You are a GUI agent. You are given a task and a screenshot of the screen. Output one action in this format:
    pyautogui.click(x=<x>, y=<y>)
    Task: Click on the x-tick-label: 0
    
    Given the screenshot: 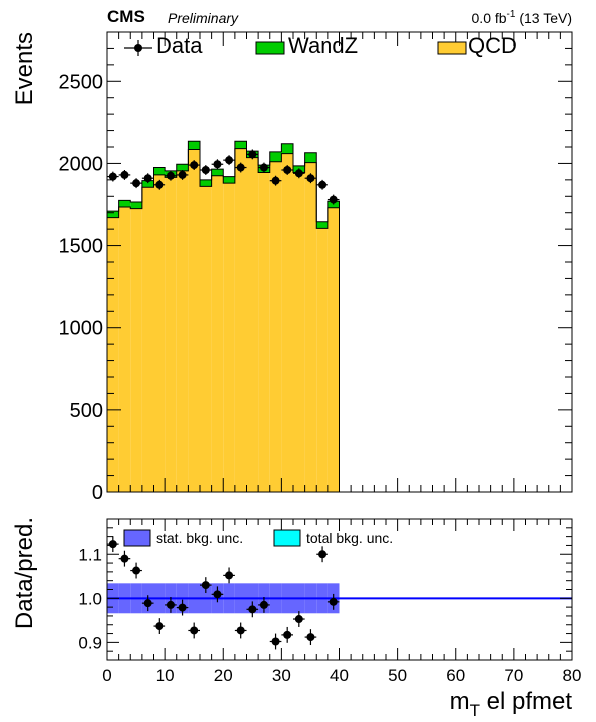 What is the action you would take?
    pyautogui.click(x=106, y=675)
    